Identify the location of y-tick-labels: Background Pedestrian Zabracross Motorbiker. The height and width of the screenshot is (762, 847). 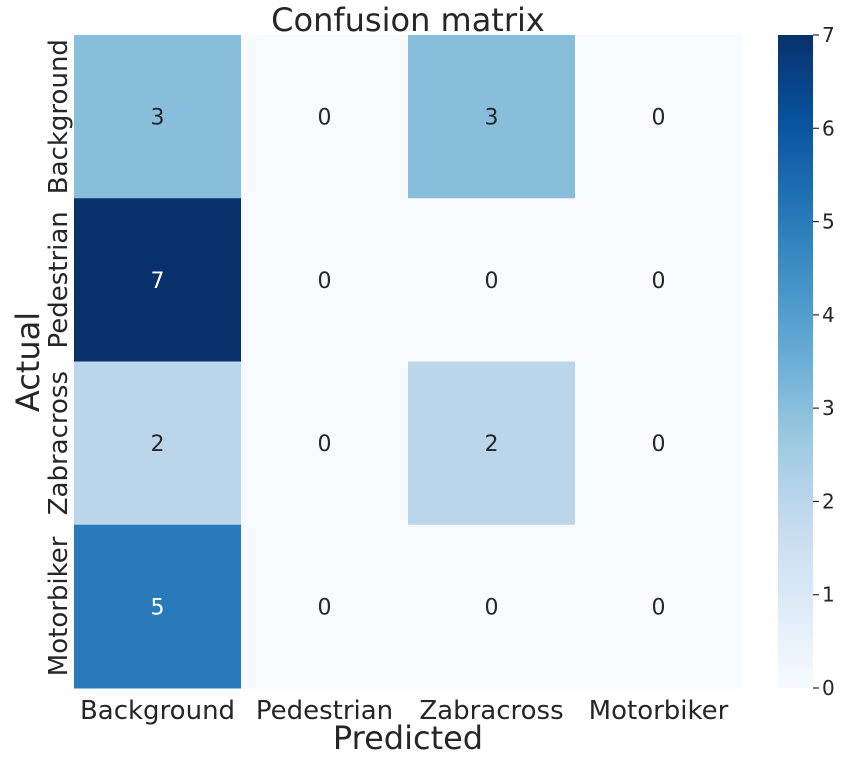
(59, 357).